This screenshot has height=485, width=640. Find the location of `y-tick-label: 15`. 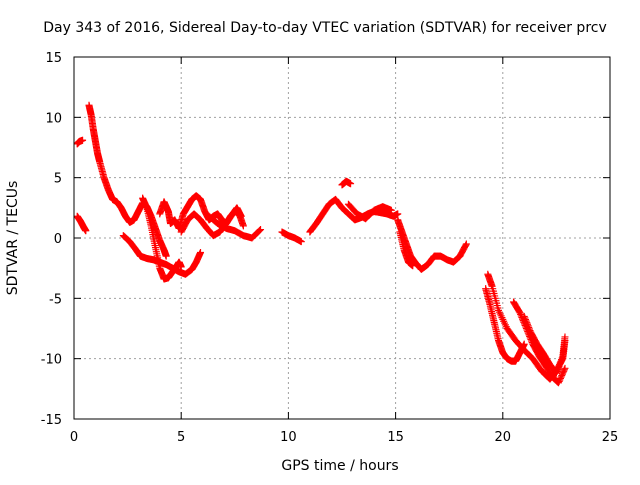

y-tick-label: 15 is located at coordinates (53, 58).